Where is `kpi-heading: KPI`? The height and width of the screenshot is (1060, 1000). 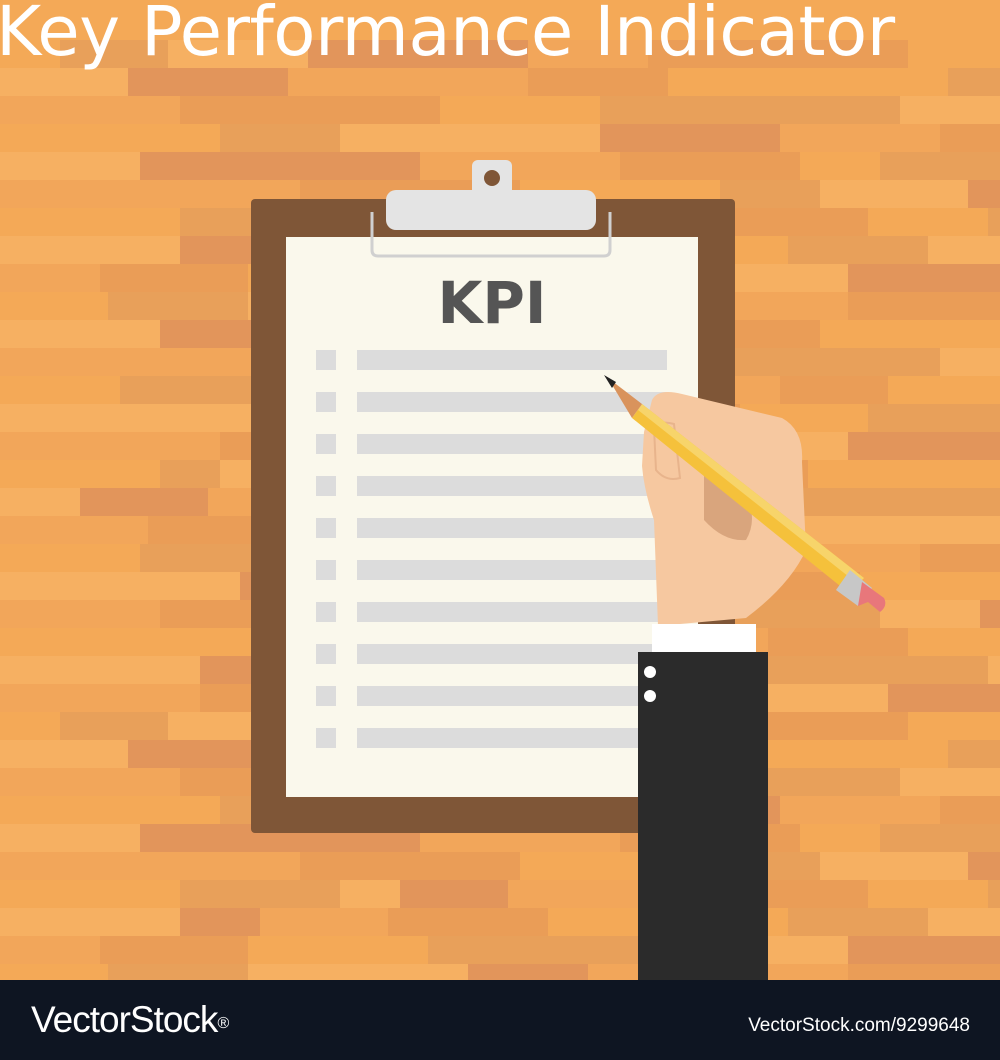
kpi-heading: KPI is located at coordinates (492, 303).